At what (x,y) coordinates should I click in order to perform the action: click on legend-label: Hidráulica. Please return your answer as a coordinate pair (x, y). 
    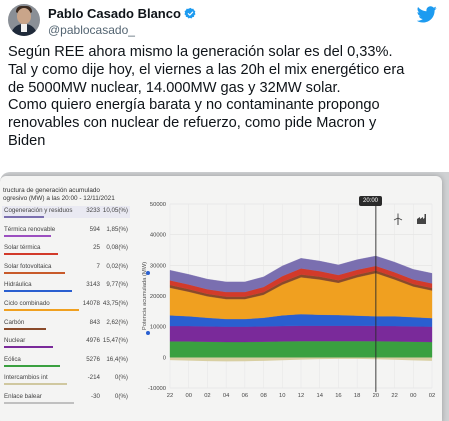
    Looking at the image, I should click on (18, 285).